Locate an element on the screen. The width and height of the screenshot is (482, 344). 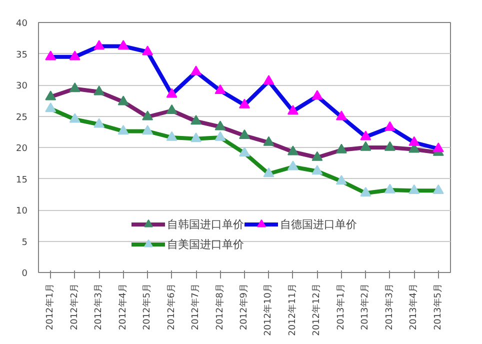
y-tick-label: 35 is located at coordinates (22, 55).